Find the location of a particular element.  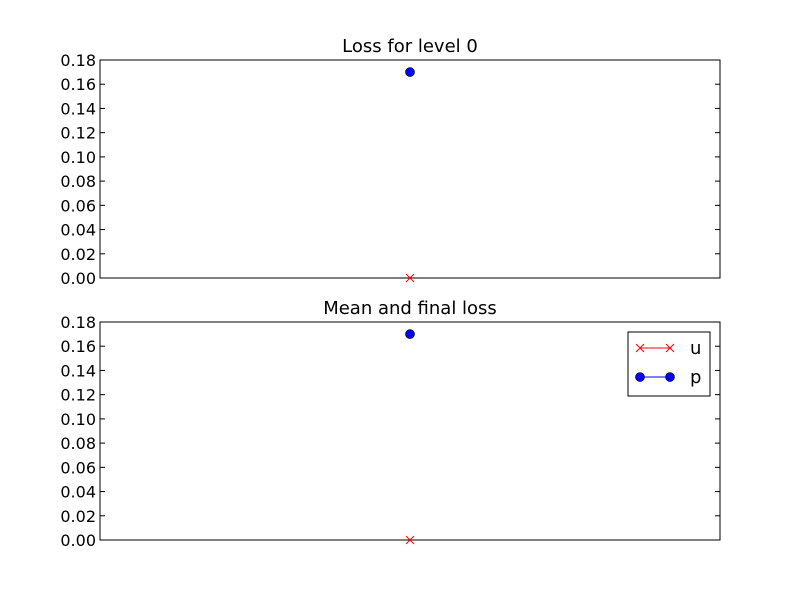

chart-title: Mean and final loss is located at coordinates (410, 308).